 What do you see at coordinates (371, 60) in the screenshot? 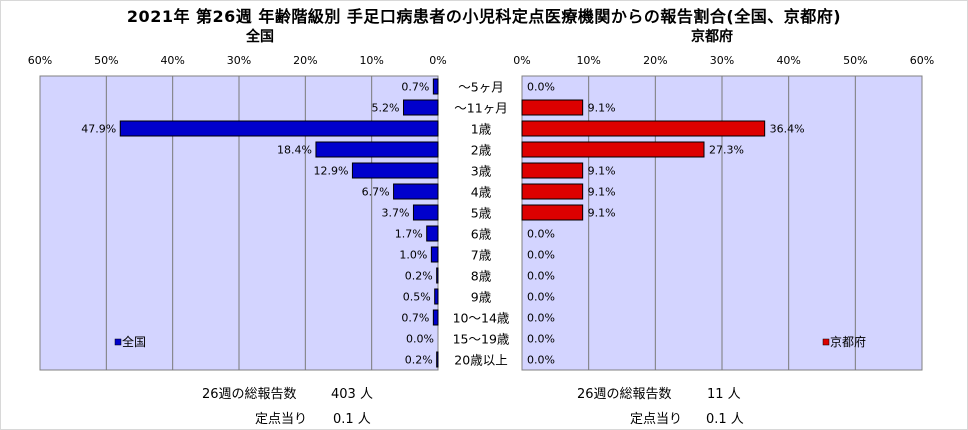
I see `national-tick-label: 10%` at bounding box center [371, 60].